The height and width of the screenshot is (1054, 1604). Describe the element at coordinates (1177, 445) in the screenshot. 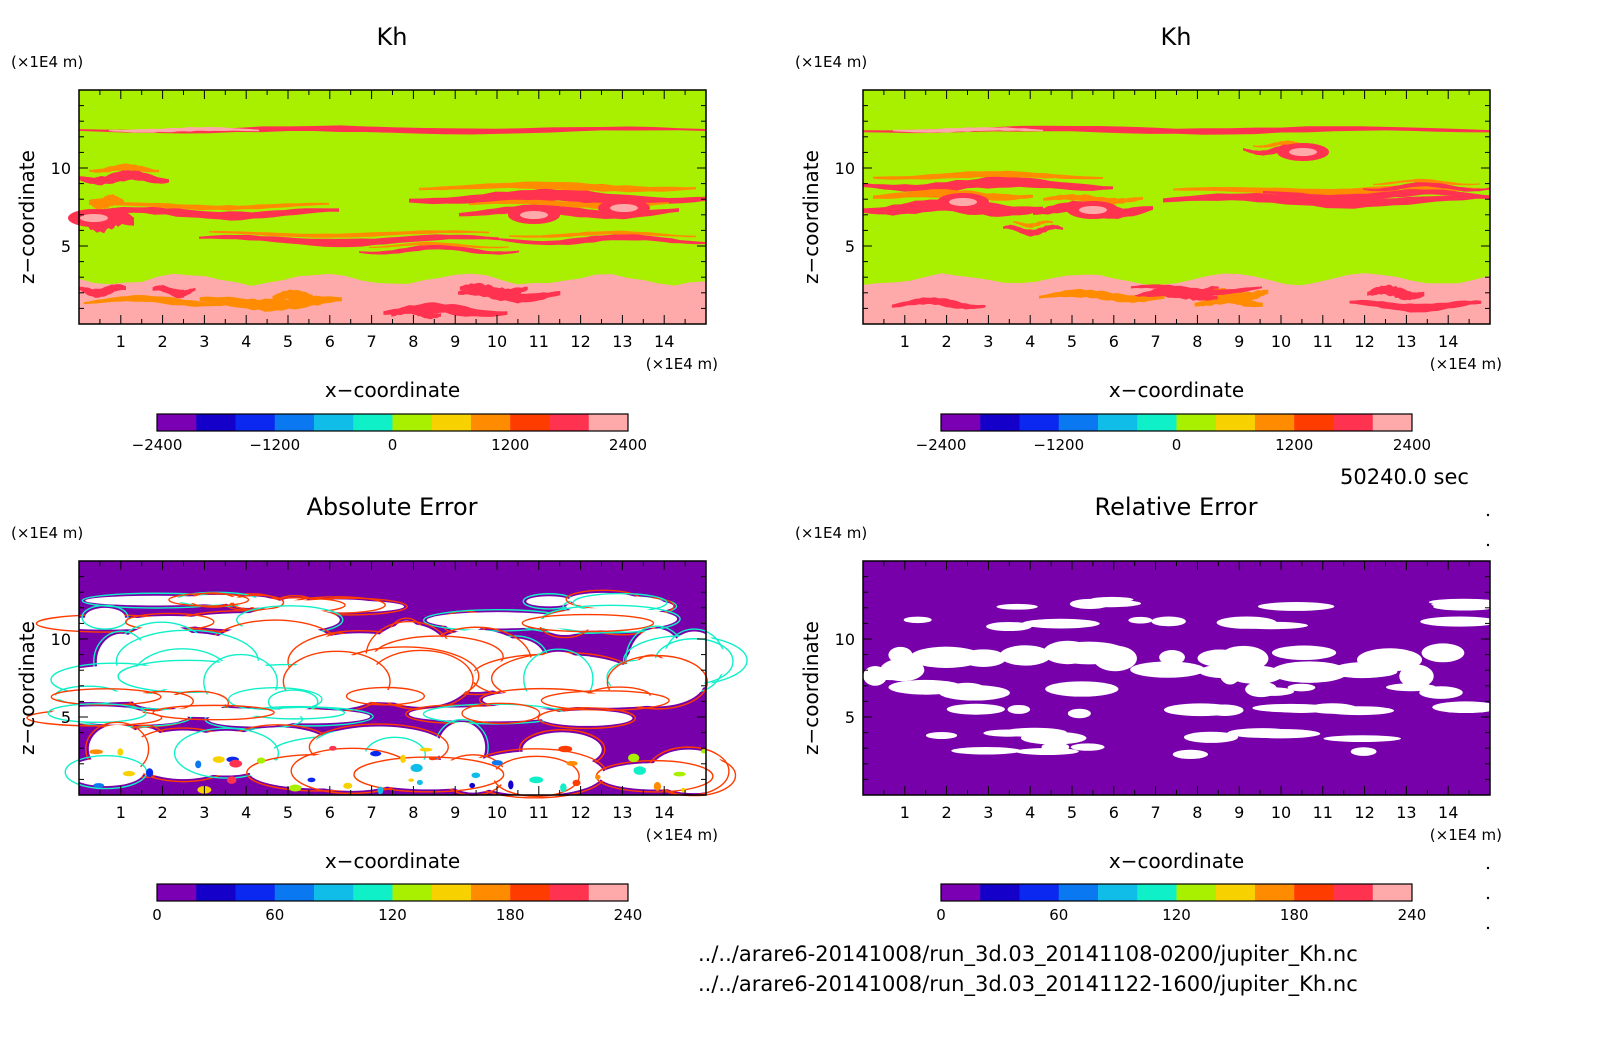

I see `colorbar-tick-label: 0` at that location.